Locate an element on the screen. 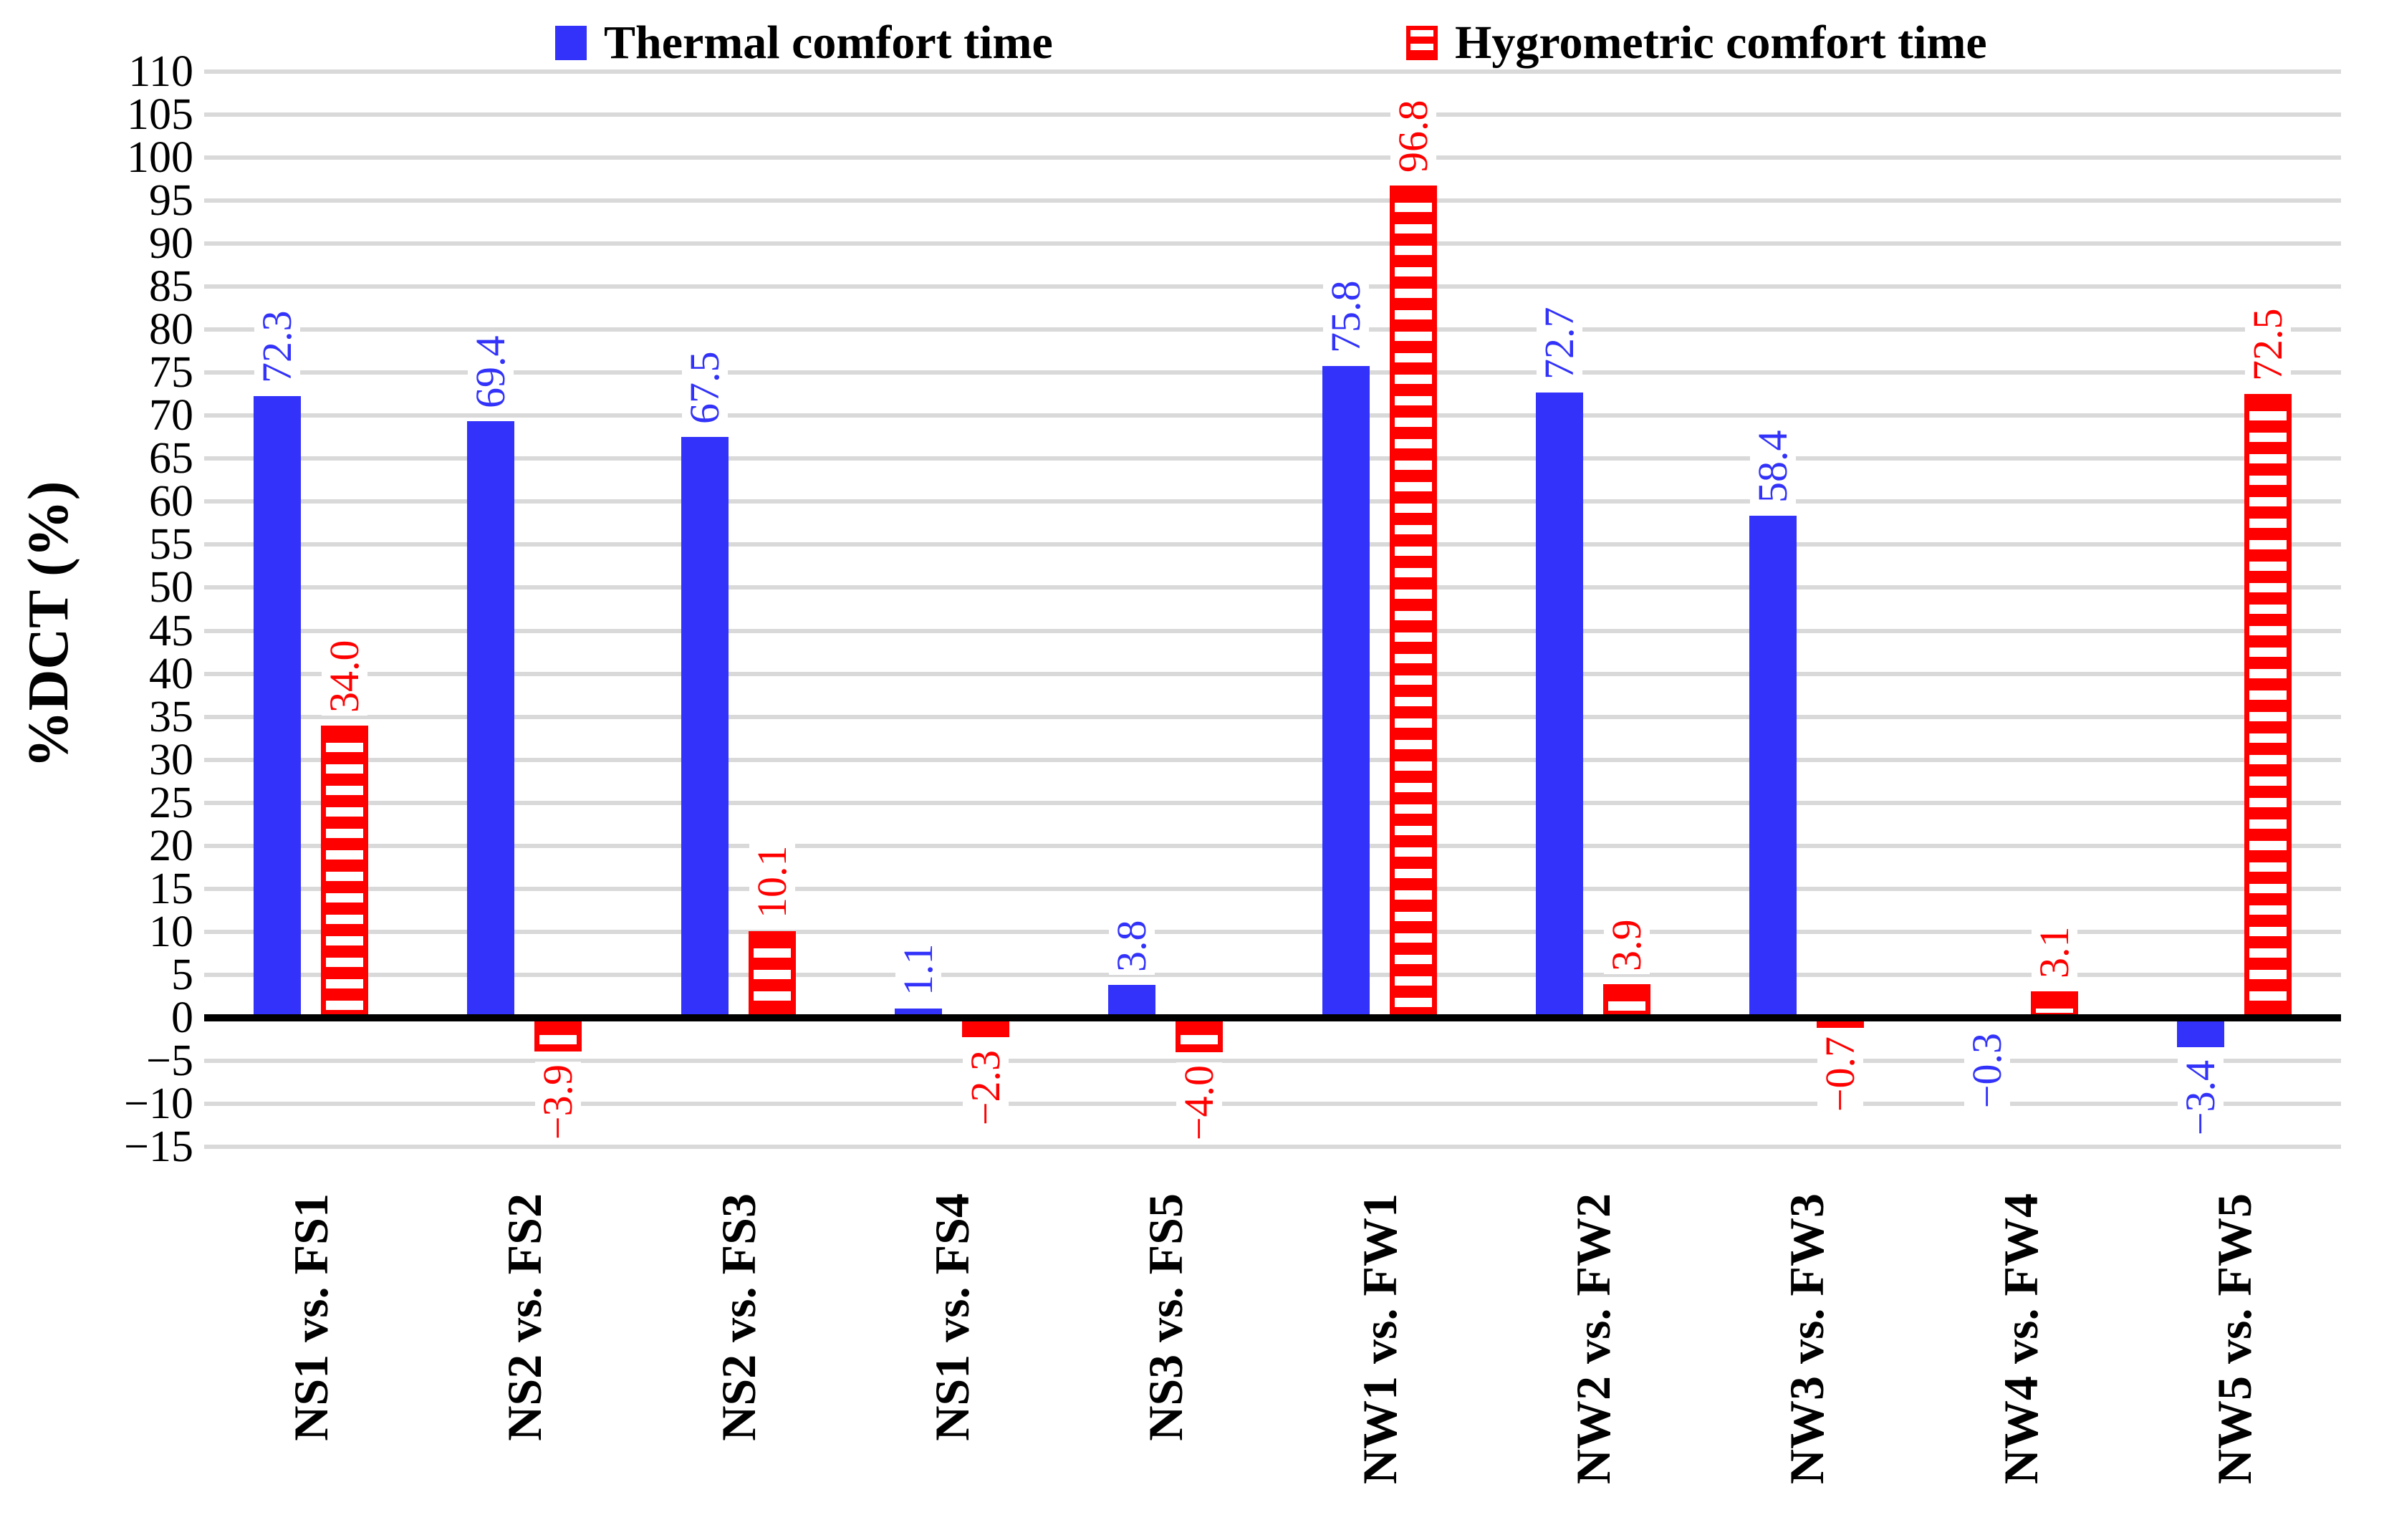  bar-value-label: 96.8 is located at coordinates (1413, 136).